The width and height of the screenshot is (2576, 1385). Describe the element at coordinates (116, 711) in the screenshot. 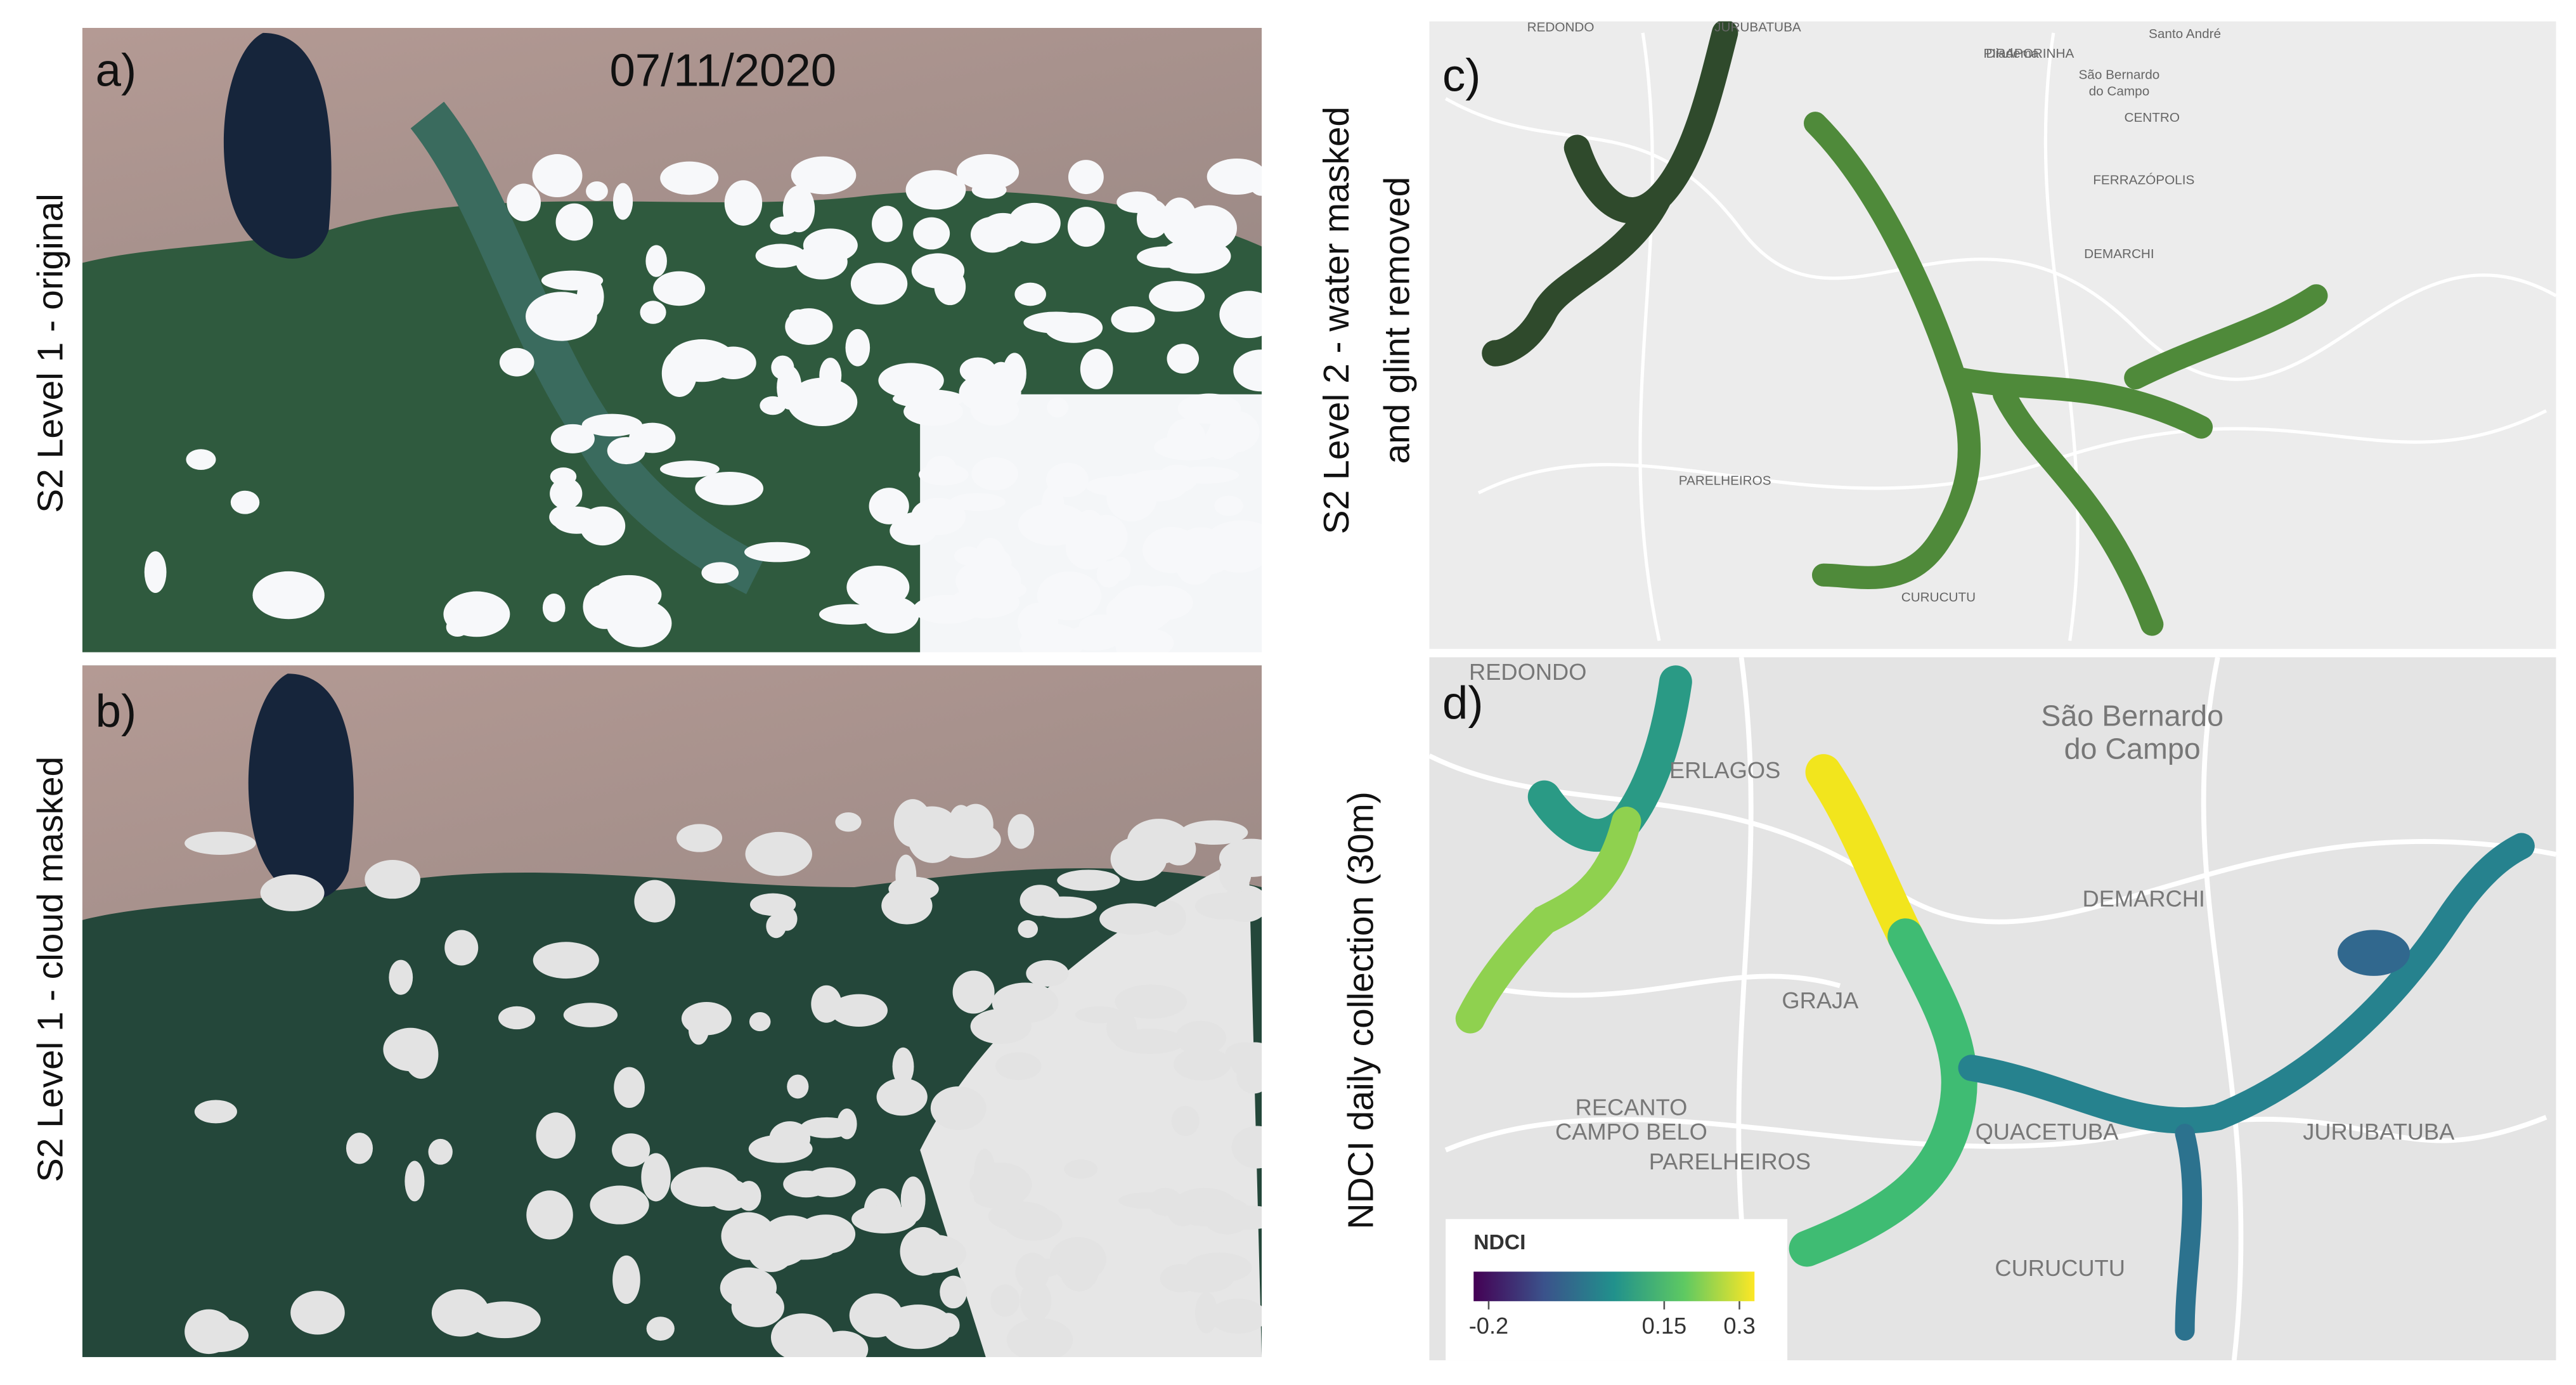

I see `panel-letter: b)` at that location.